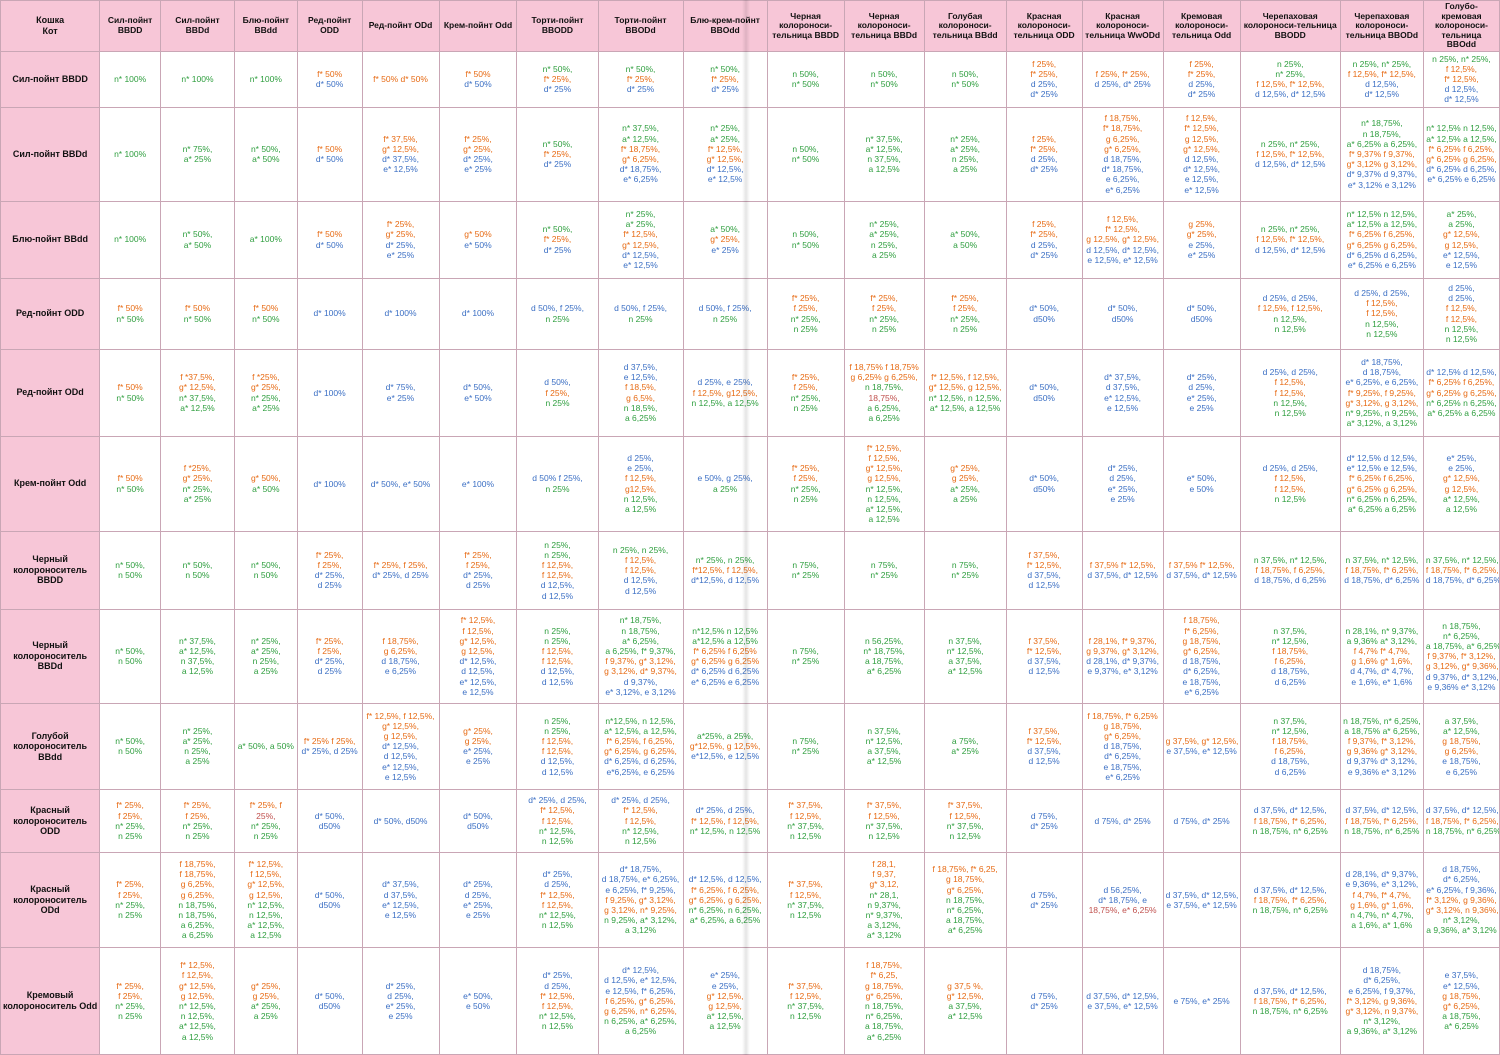 This screenshot has height=1055, width=1500. What do you see at coordinates (1201, 620) in the screenshot?
I see `offspring-line: f 18,75%,` at bounding box center [1201, 620].